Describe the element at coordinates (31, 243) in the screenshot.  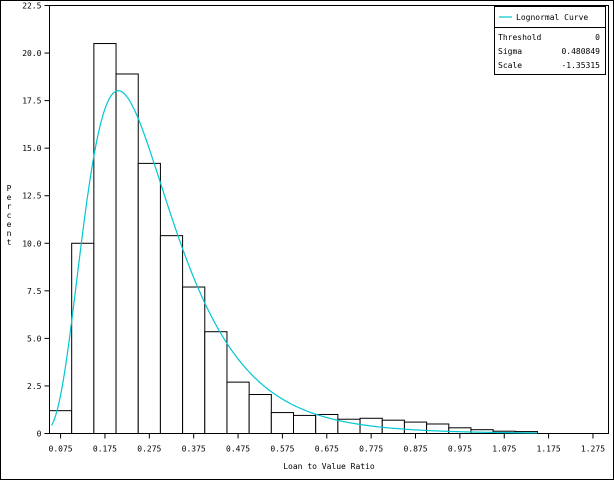
I see `y-tick-label: 10.0` at that location.